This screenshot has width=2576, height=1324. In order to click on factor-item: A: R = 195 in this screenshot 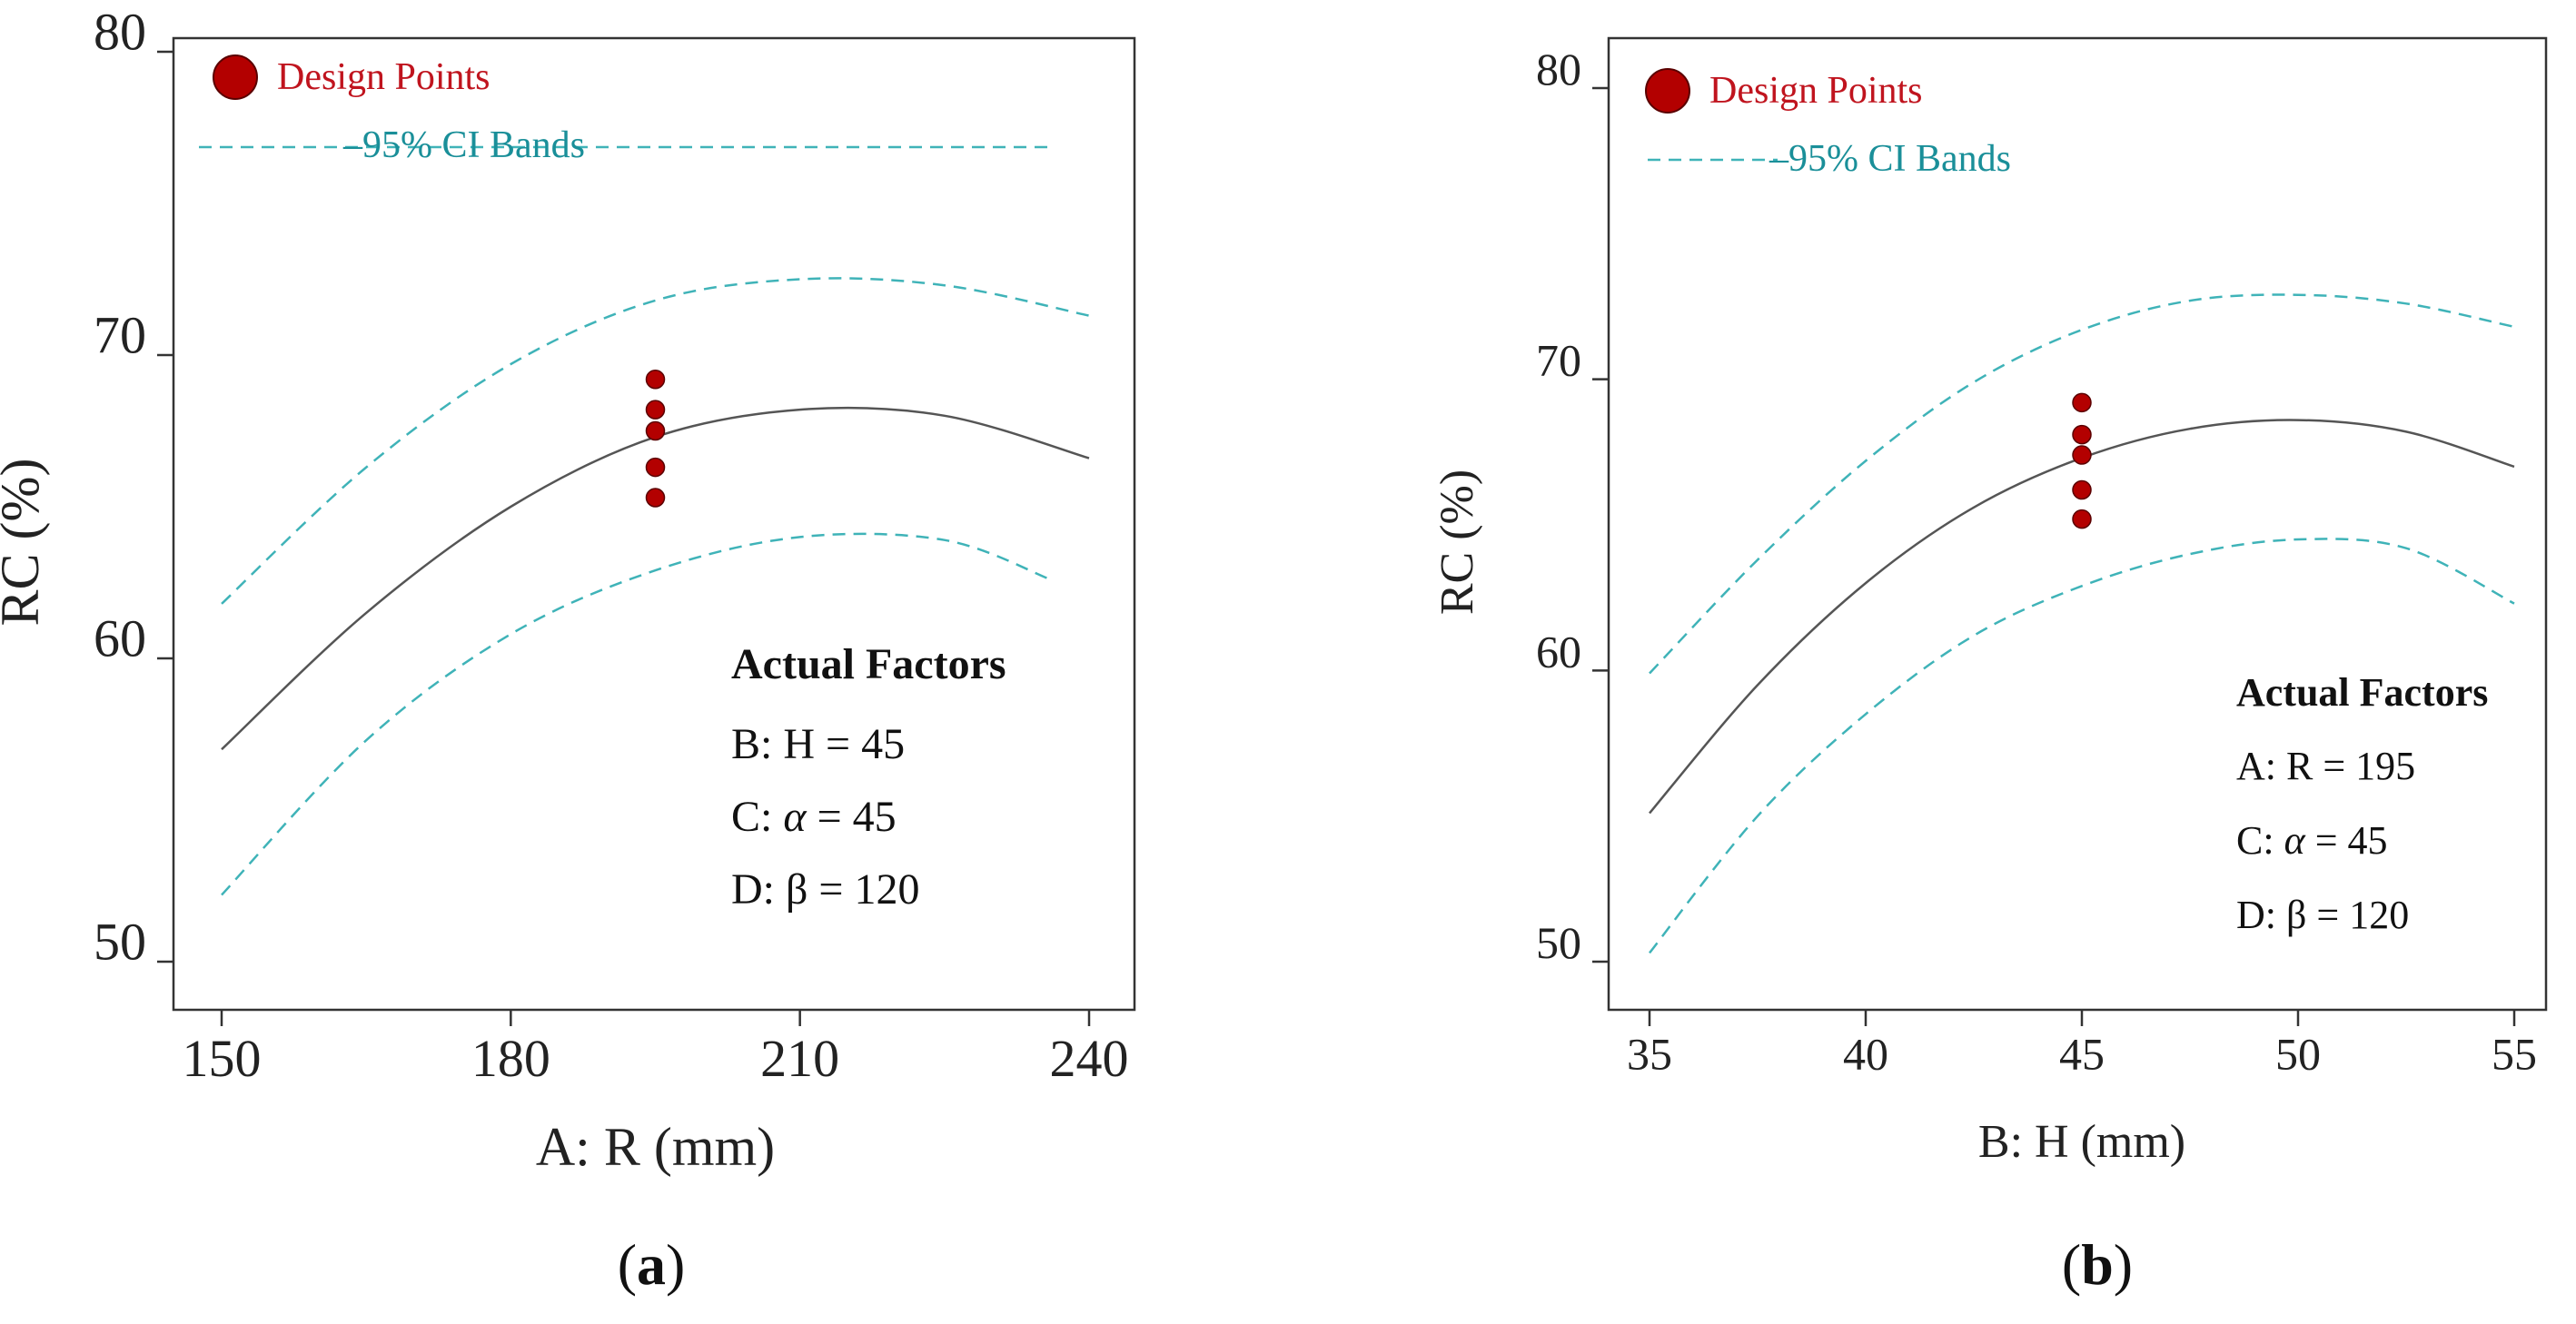, I will do `click(2325, 766)`.